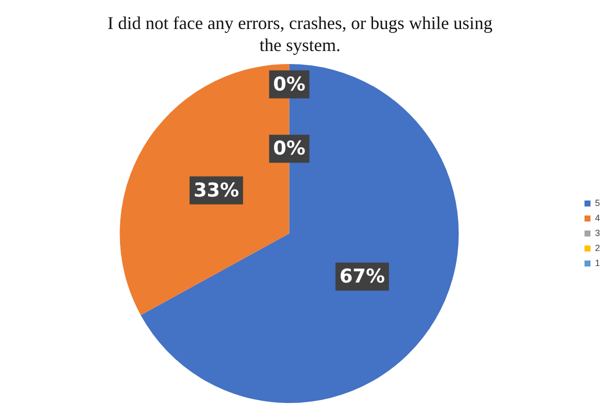 This screenshot has height=407, width=610. Describe the element at coordinates (300, 34) in the screenshot. I see `chart-title: I did not face any errors, crashes, or bugs while using the system.` at that location.